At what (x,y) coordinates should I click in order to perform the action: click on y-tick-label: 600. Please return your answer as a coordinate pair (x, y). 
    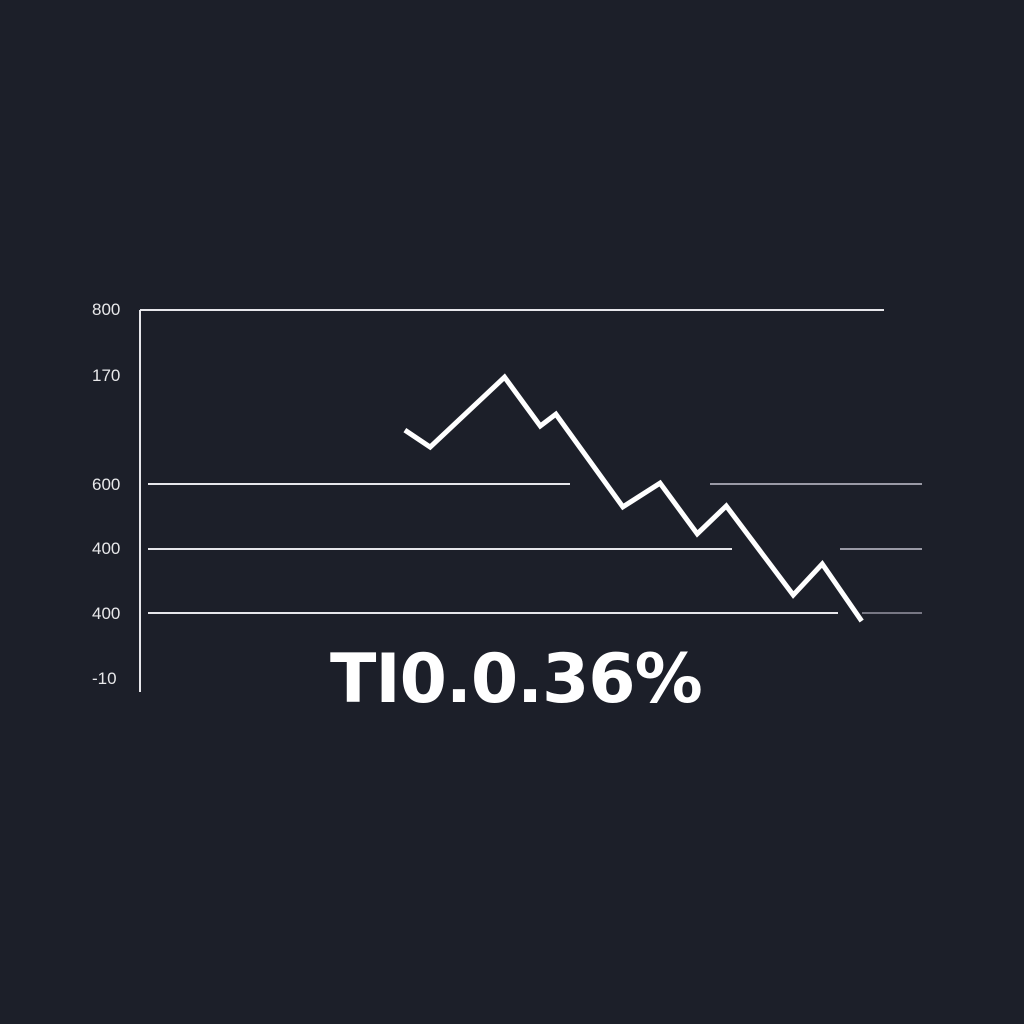
    Looking at the image, I should click on (106, 484).